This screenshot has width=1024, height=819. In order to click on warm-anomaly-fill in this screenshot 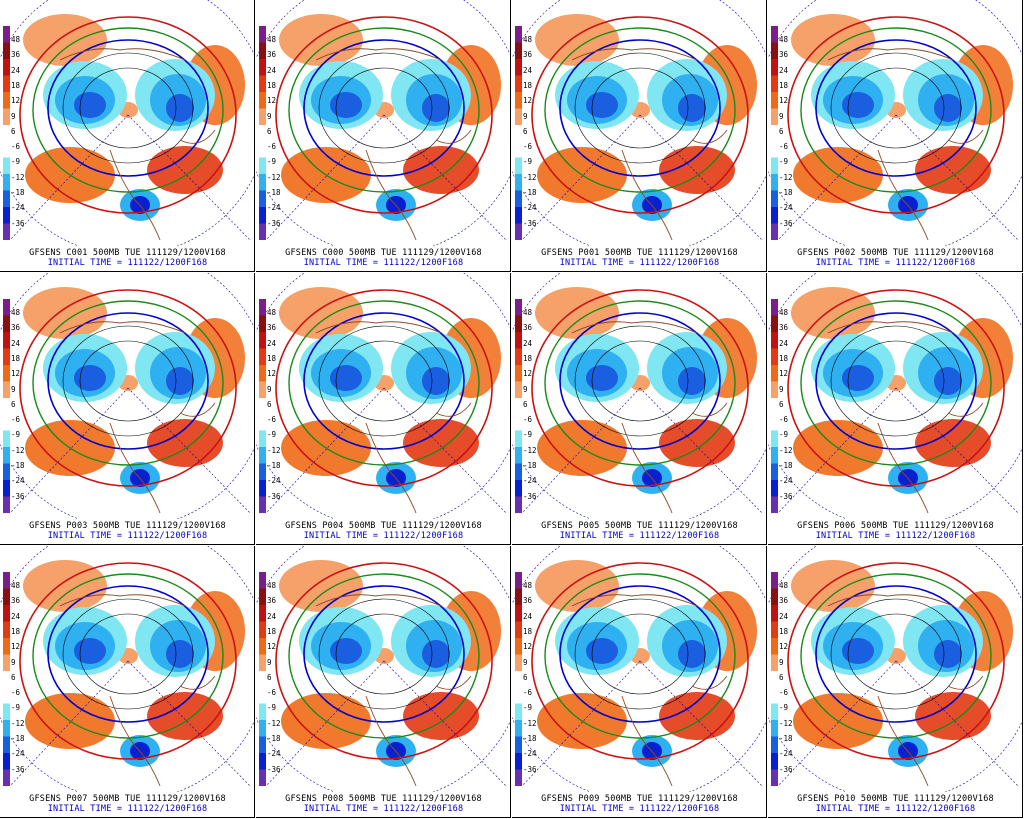, I will do `click(646, 654)`.